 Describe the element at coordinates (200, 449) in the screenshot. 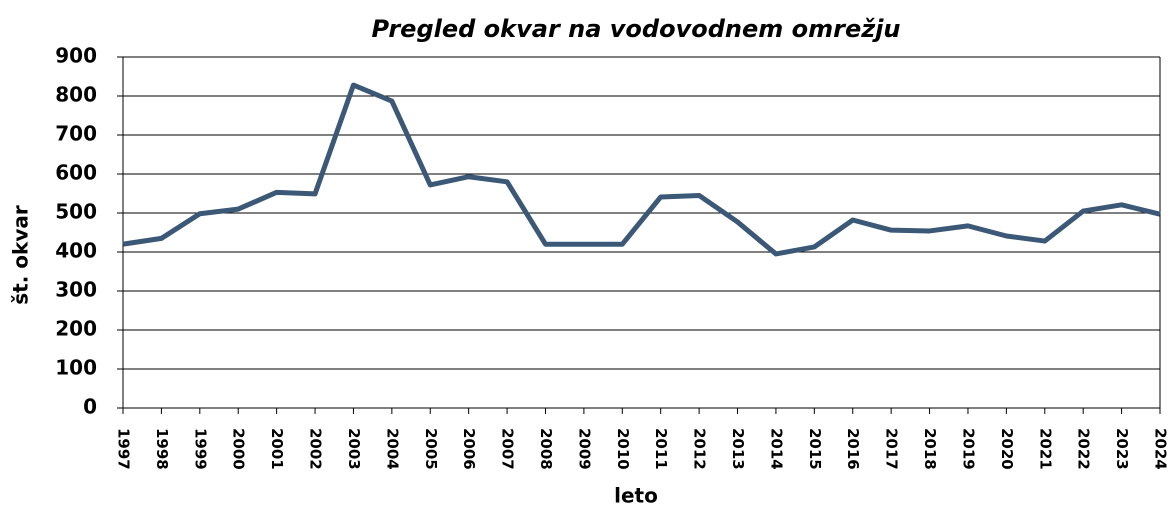

I see `x-tick-label: 1999` at that location.